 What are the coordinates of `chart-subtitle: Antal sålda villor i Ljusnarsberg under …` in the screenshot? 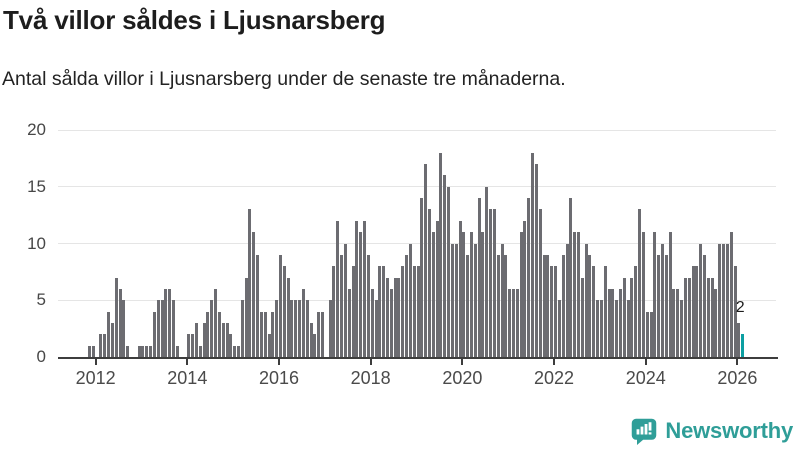 It's located at (284, 79).